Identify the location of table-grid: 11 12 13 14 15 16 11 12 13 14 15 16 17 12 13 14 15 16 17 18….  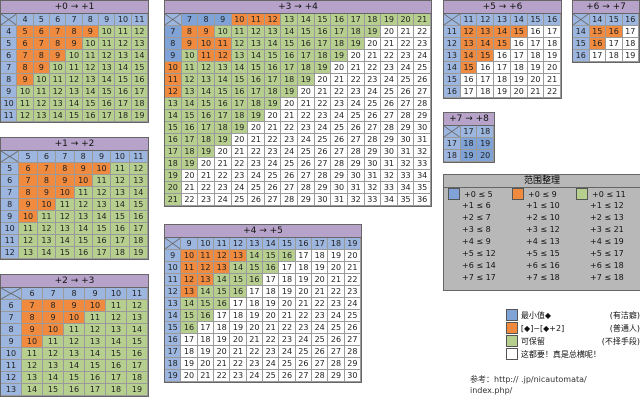
(502, 56).